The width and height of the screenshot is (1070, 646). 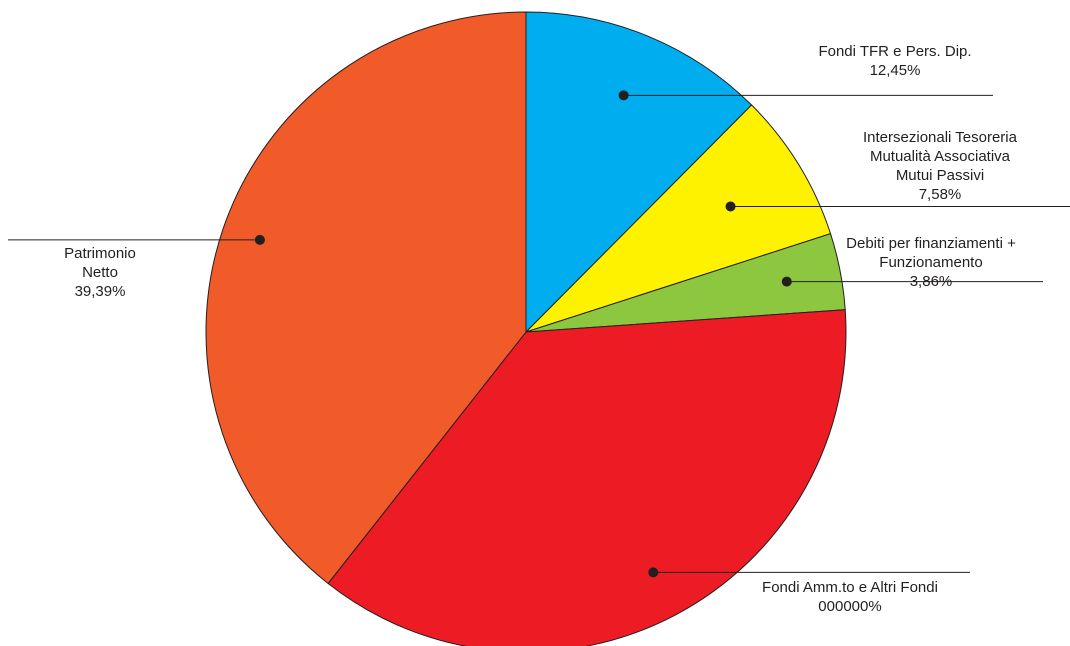 What do you see at coordinates (259, 239) in the screenshot?
I see `leader-dot-patrimonio` at bounding box center [259, 239].